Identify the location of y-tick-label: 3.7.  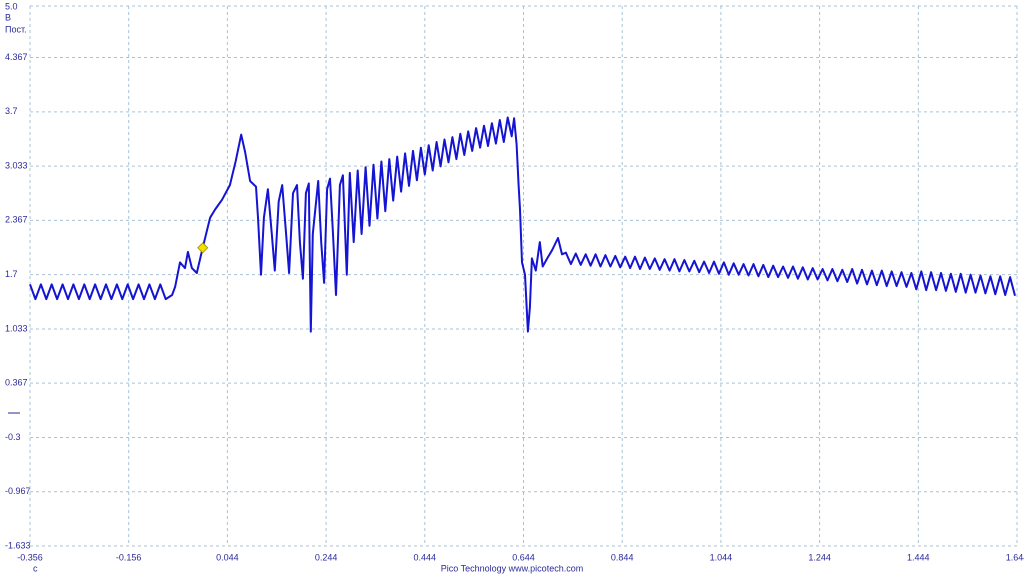
(11, 111).